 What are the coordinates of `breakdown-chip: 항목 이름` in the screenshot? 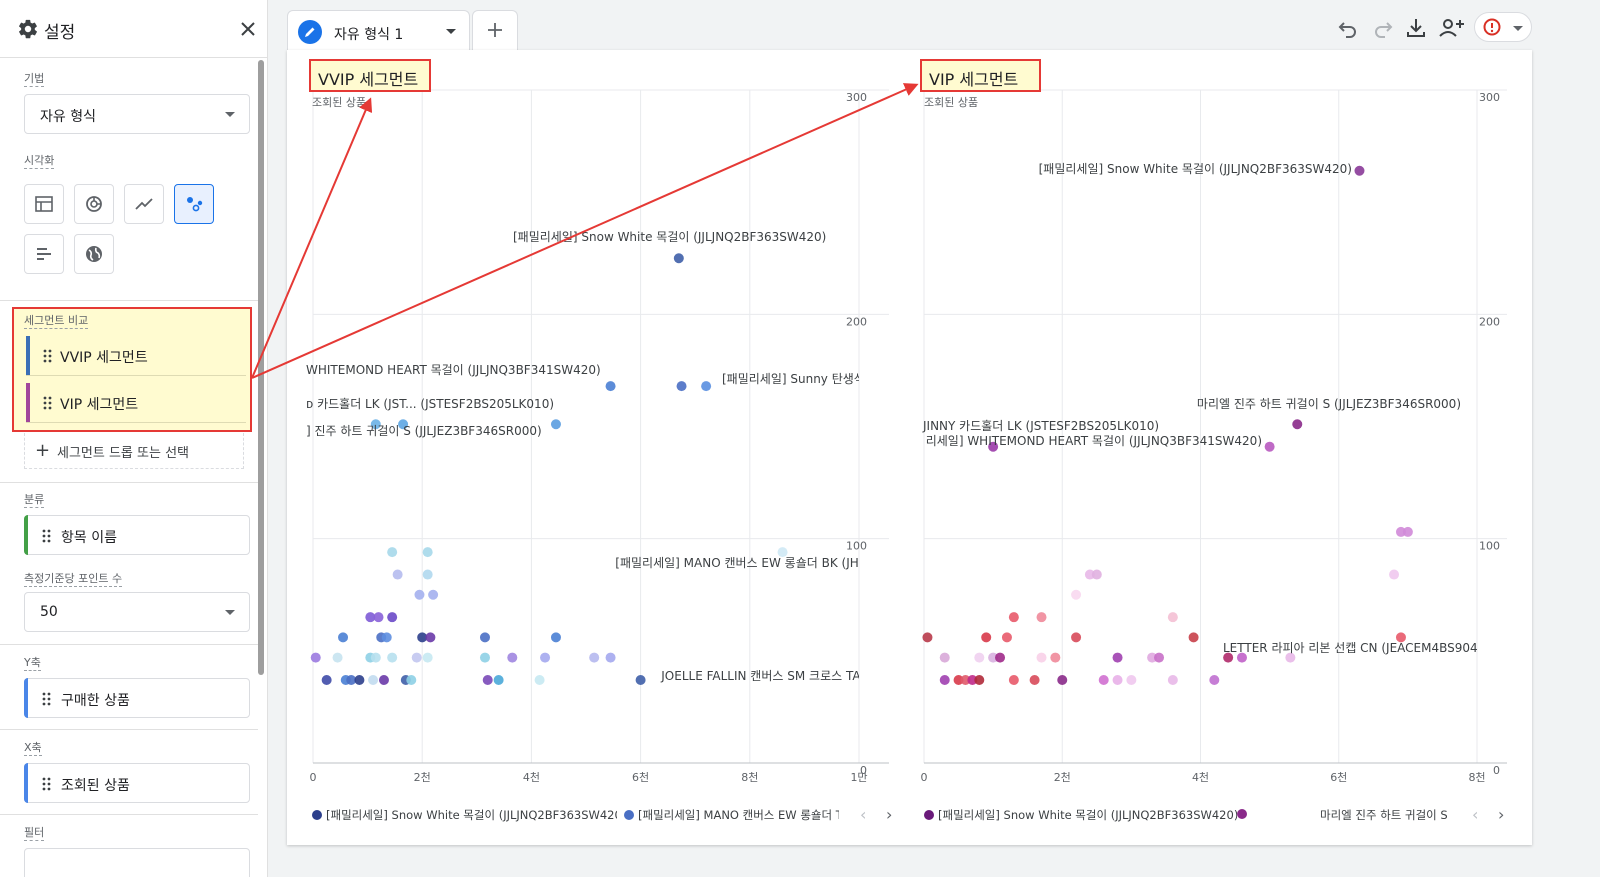 It's located at (137, 535).